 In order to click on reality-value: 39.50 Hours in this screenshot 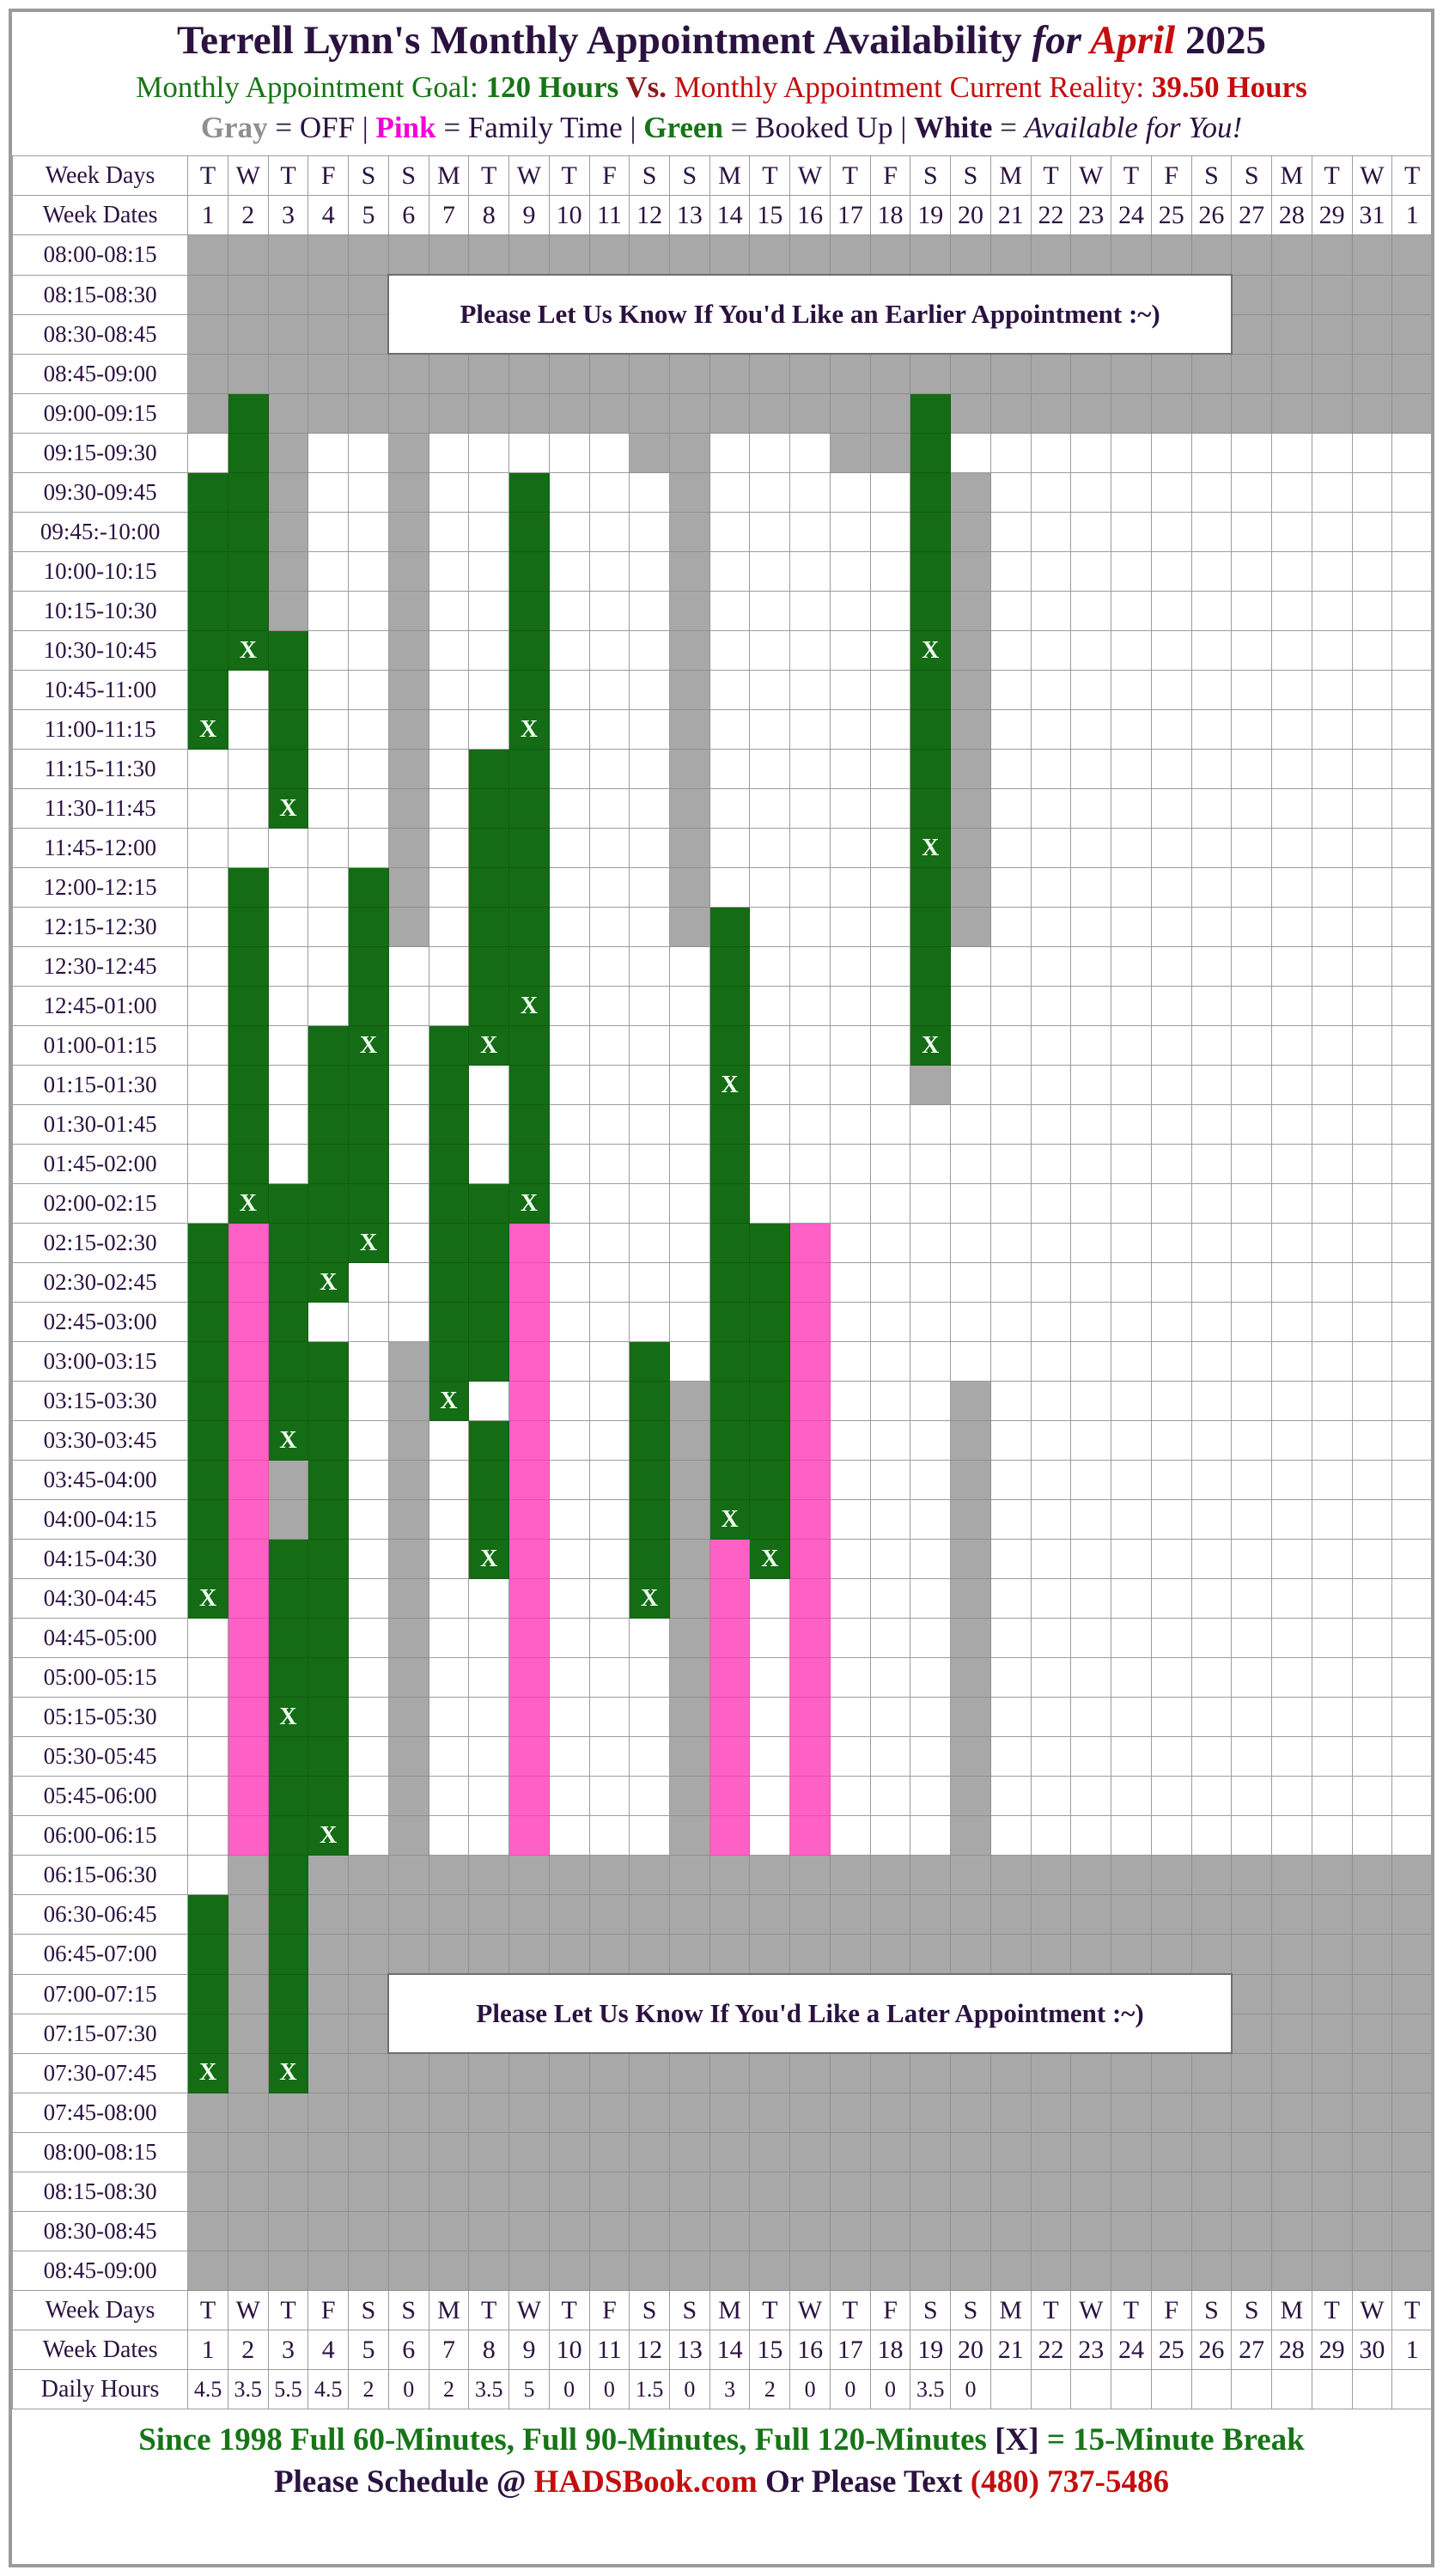, I will do `click(1229, 87)`.